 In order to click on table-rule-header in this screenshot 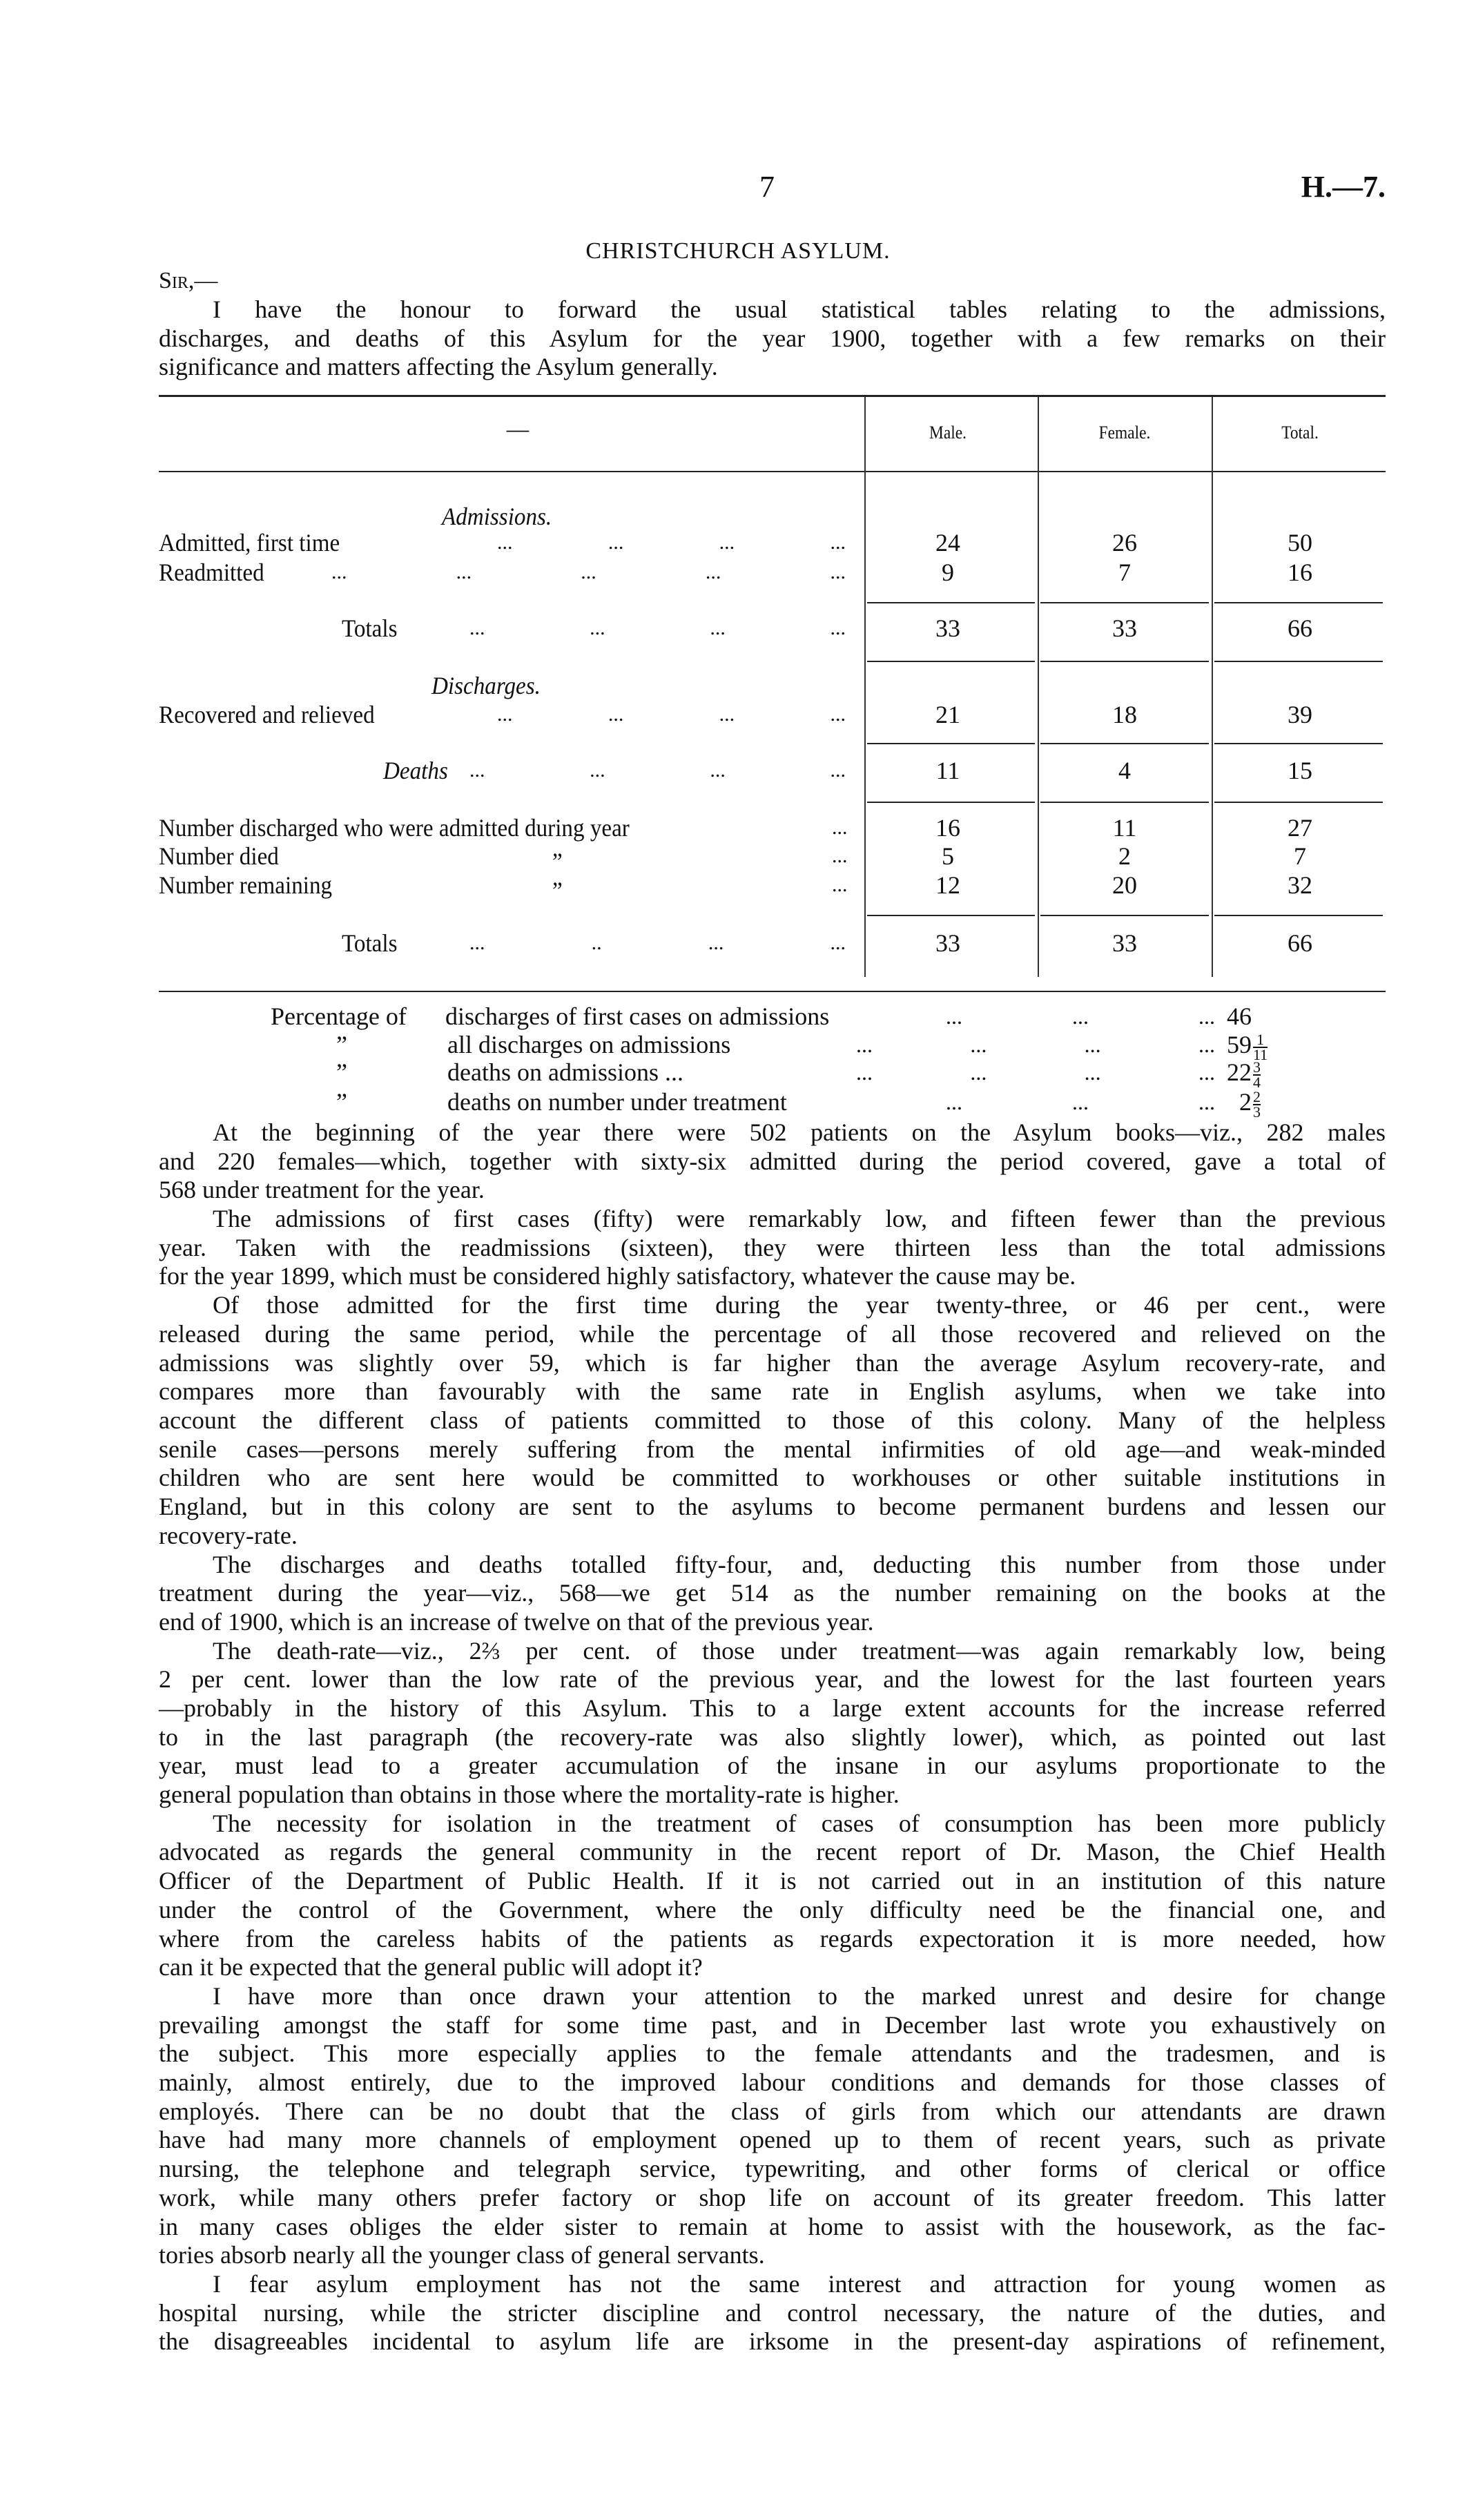, I will do `click(772, 471)`.